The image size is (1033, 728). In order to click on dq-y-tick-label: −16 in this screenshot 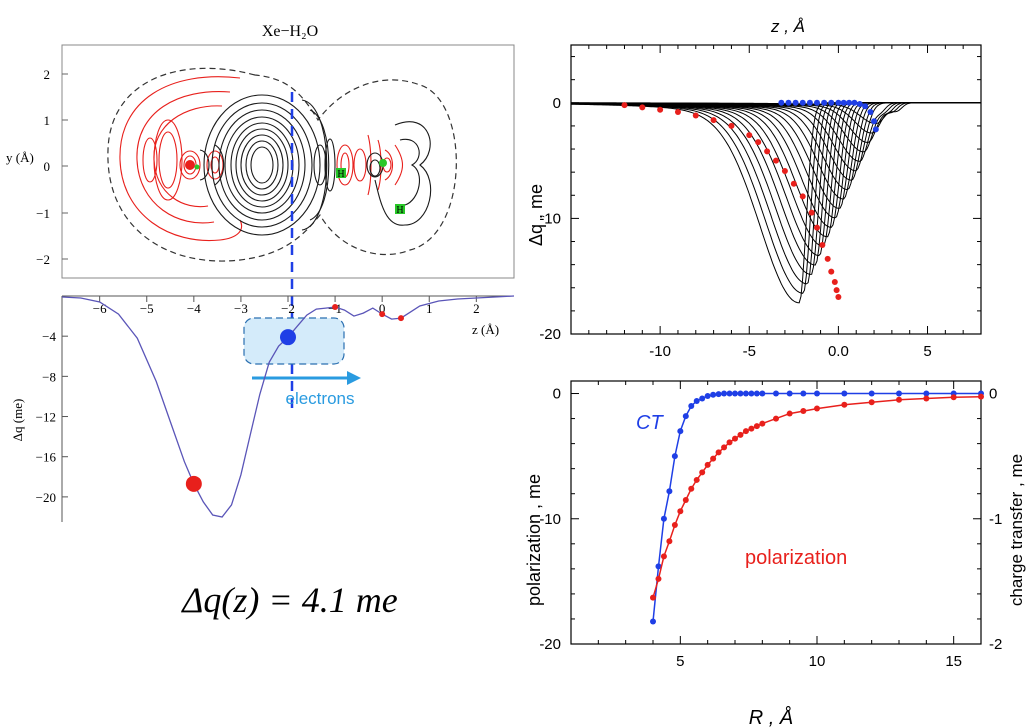, I will do `click(46, 457)`.